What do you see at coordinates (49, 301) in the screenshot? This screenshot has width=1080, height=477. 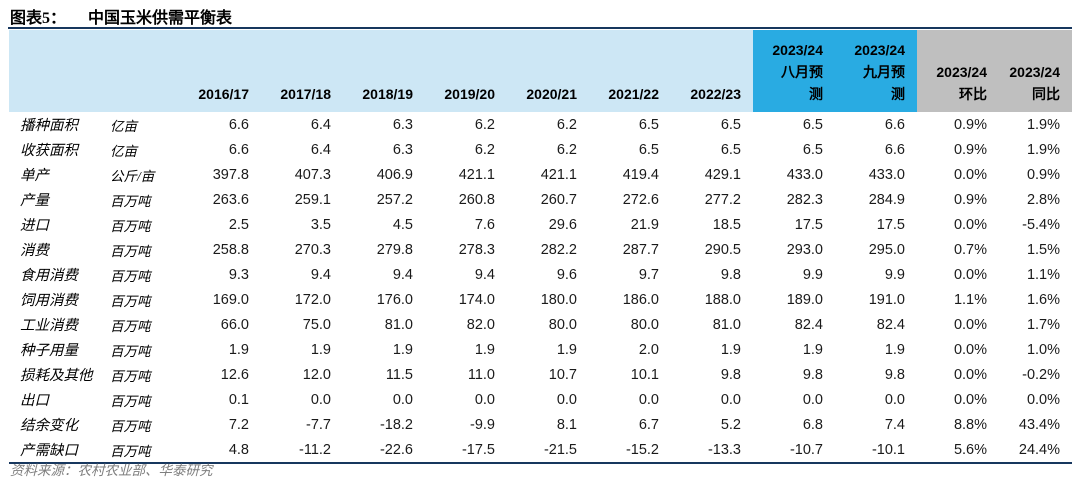 I see `row-label: 饲用消费` at bounding box center [49, 301].